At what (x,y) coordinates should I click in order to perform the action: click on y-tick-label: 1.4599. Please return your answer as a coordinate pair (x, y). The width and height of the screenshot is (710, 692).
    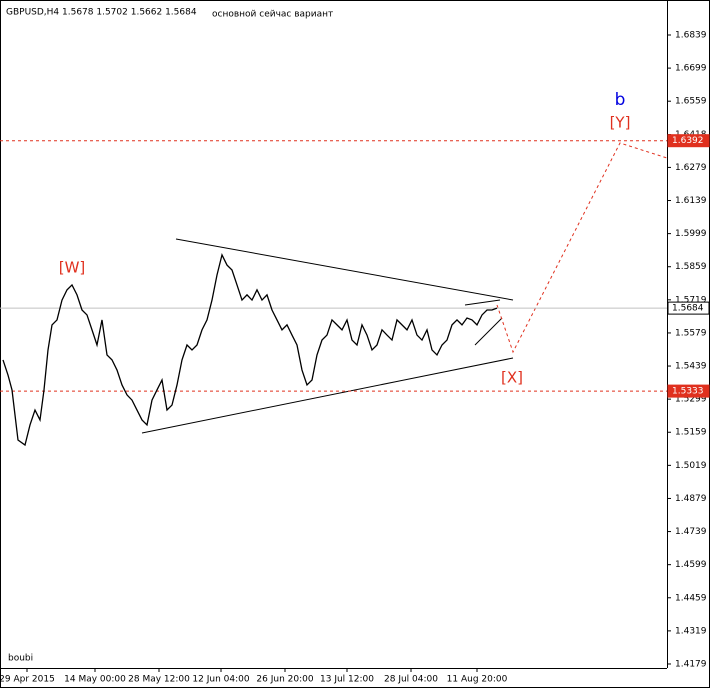
    Looking at the image, I should click on (691, 565).